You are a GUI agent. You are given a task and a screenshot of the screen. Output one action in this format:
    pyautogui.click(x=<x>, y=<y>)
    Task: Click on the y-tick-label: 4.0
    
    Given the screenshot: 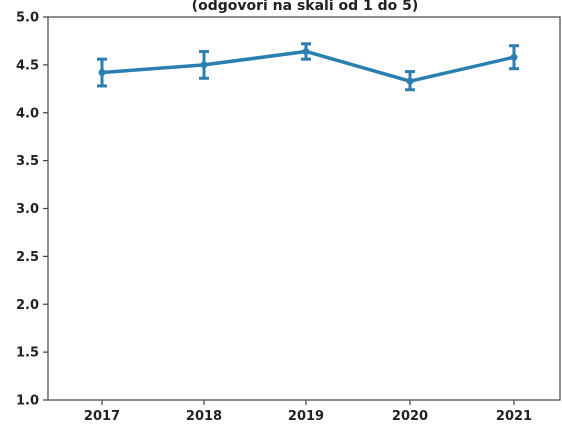 What is the action you would take?
    pyautogui.click(x=27, y=113)
    